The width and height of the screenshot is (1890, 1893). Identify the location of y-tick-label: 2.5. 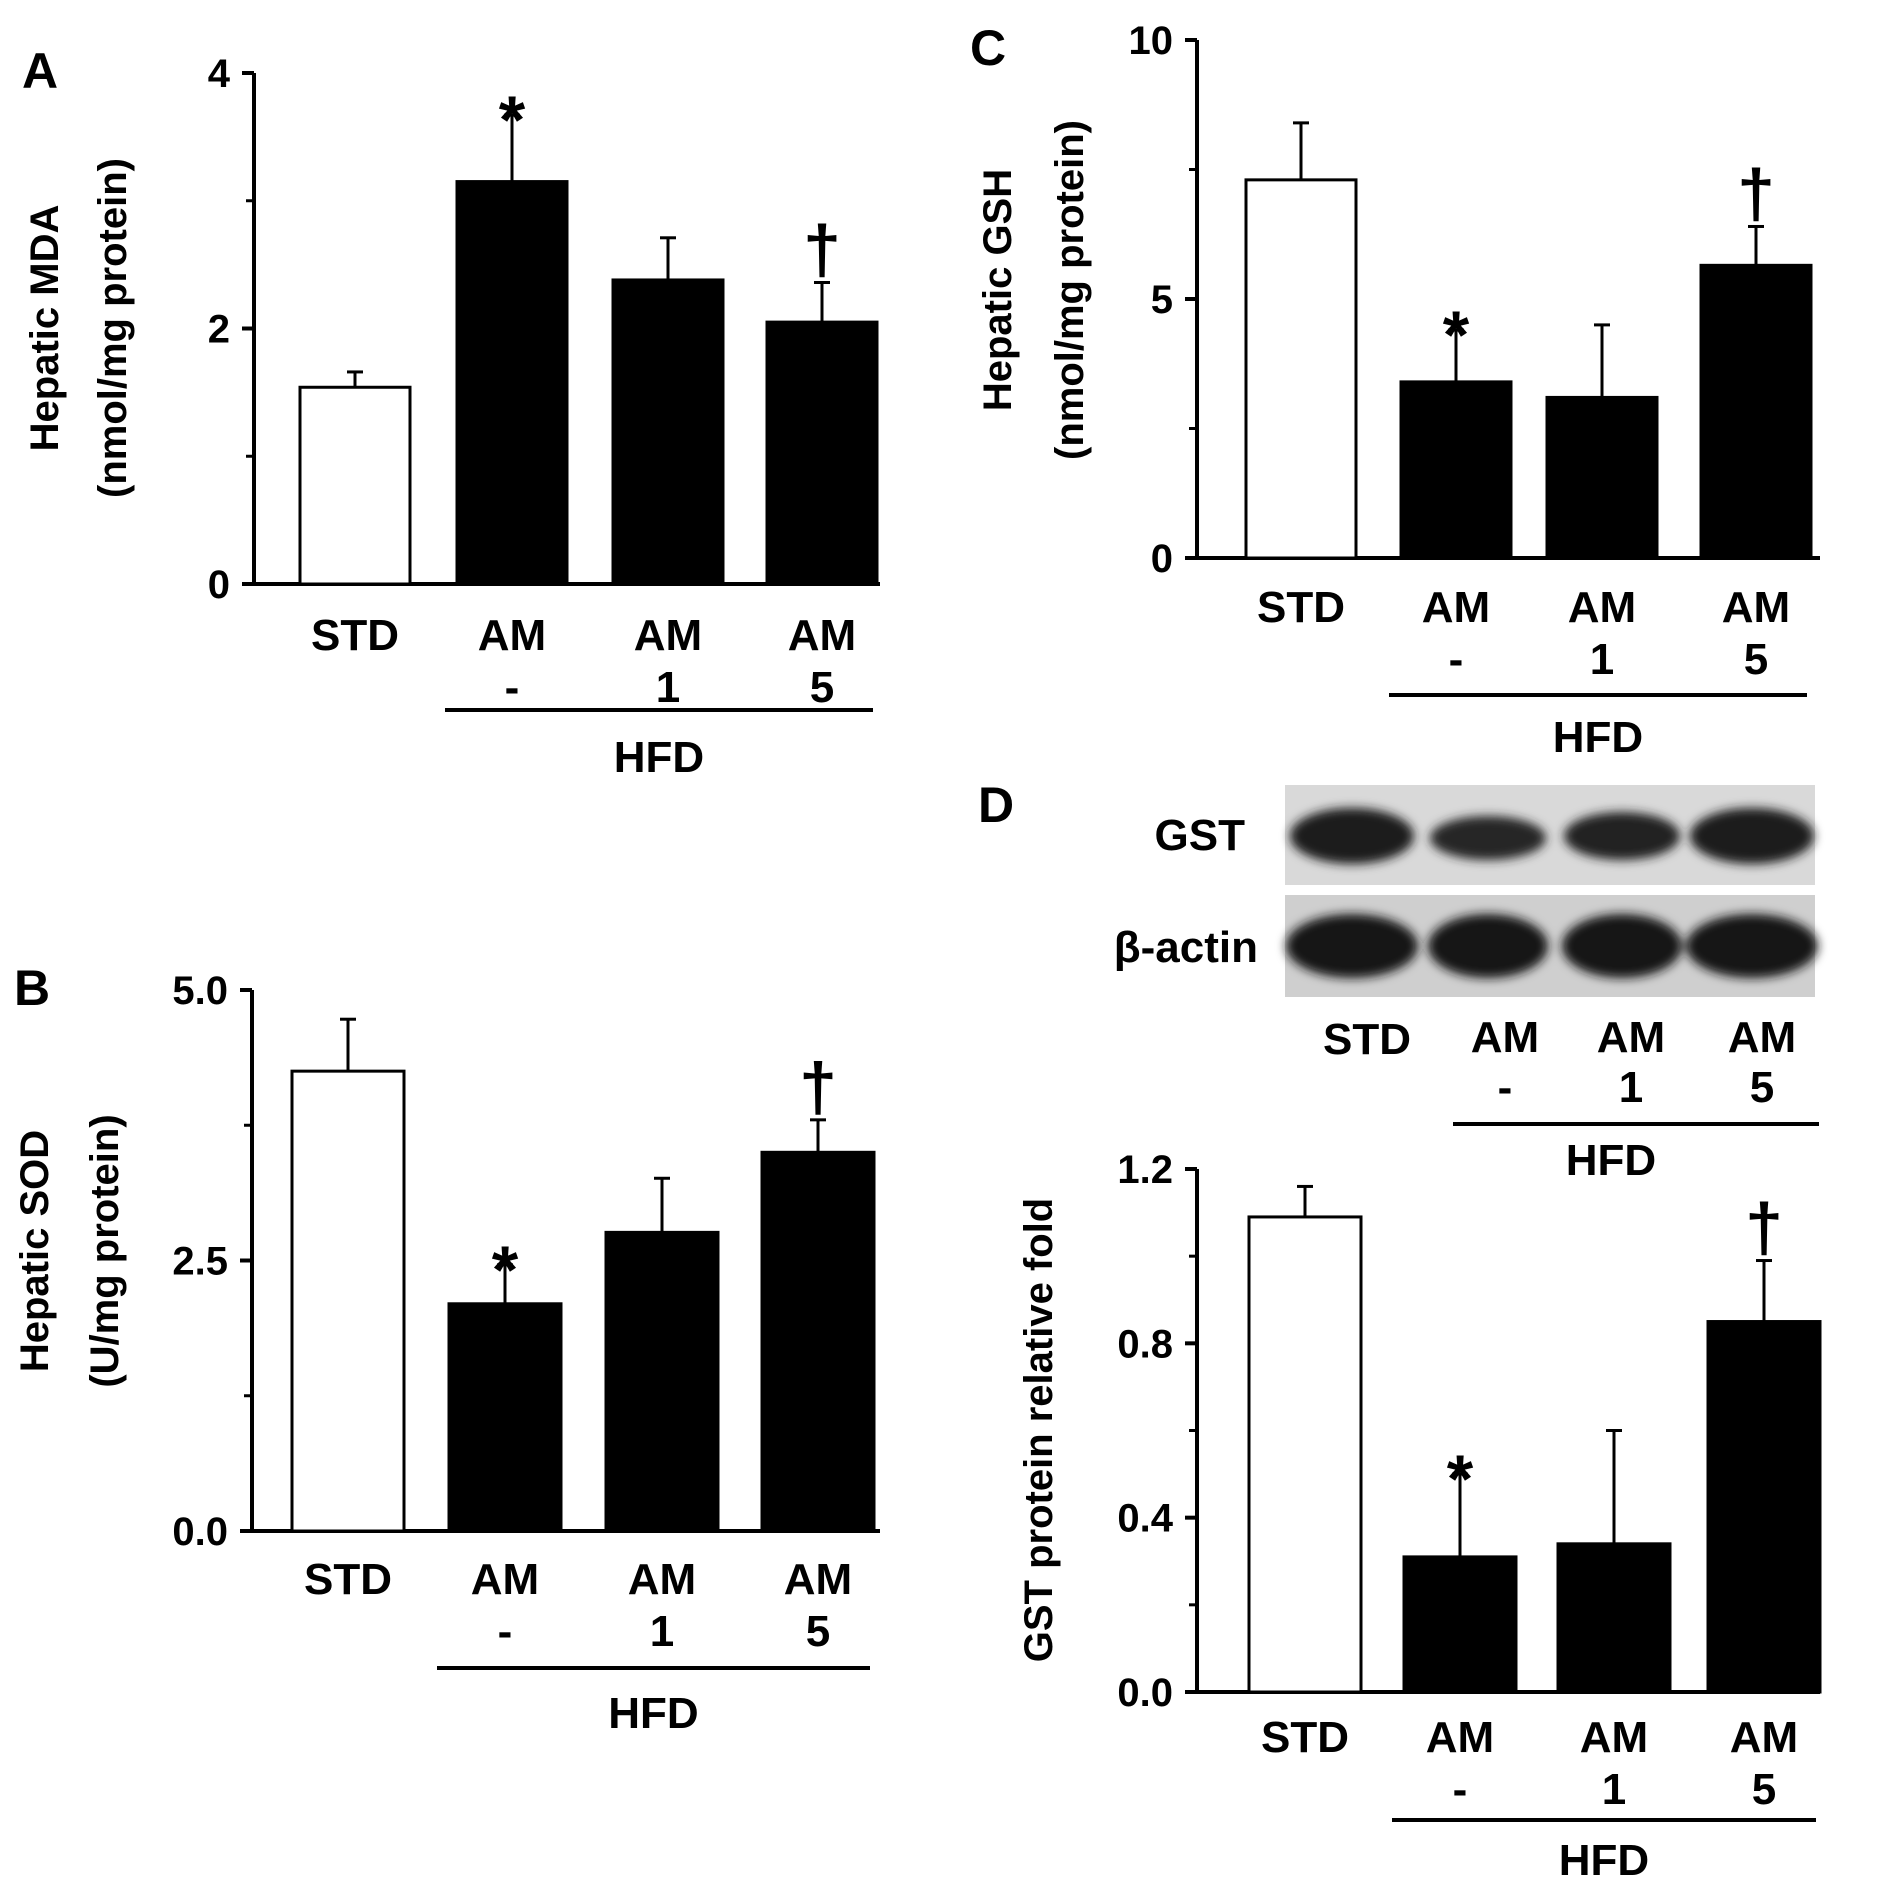
(200, 1262).